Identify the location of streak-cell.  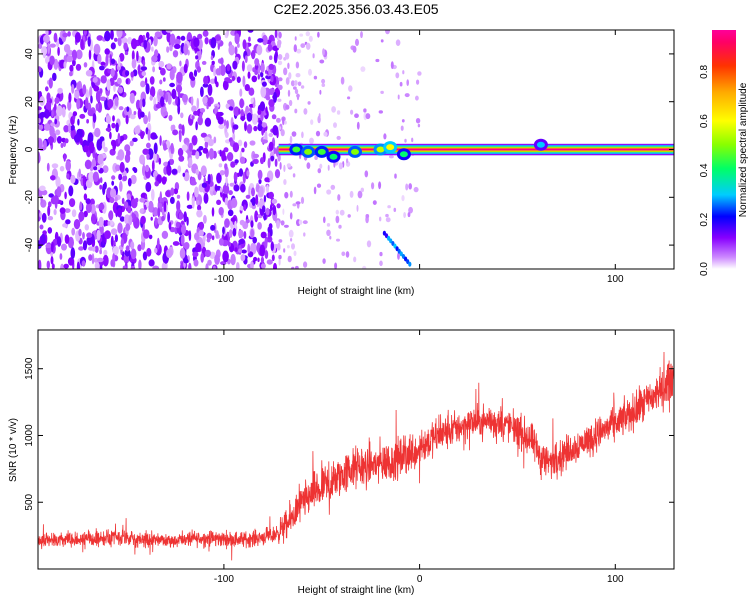
(391, 241).